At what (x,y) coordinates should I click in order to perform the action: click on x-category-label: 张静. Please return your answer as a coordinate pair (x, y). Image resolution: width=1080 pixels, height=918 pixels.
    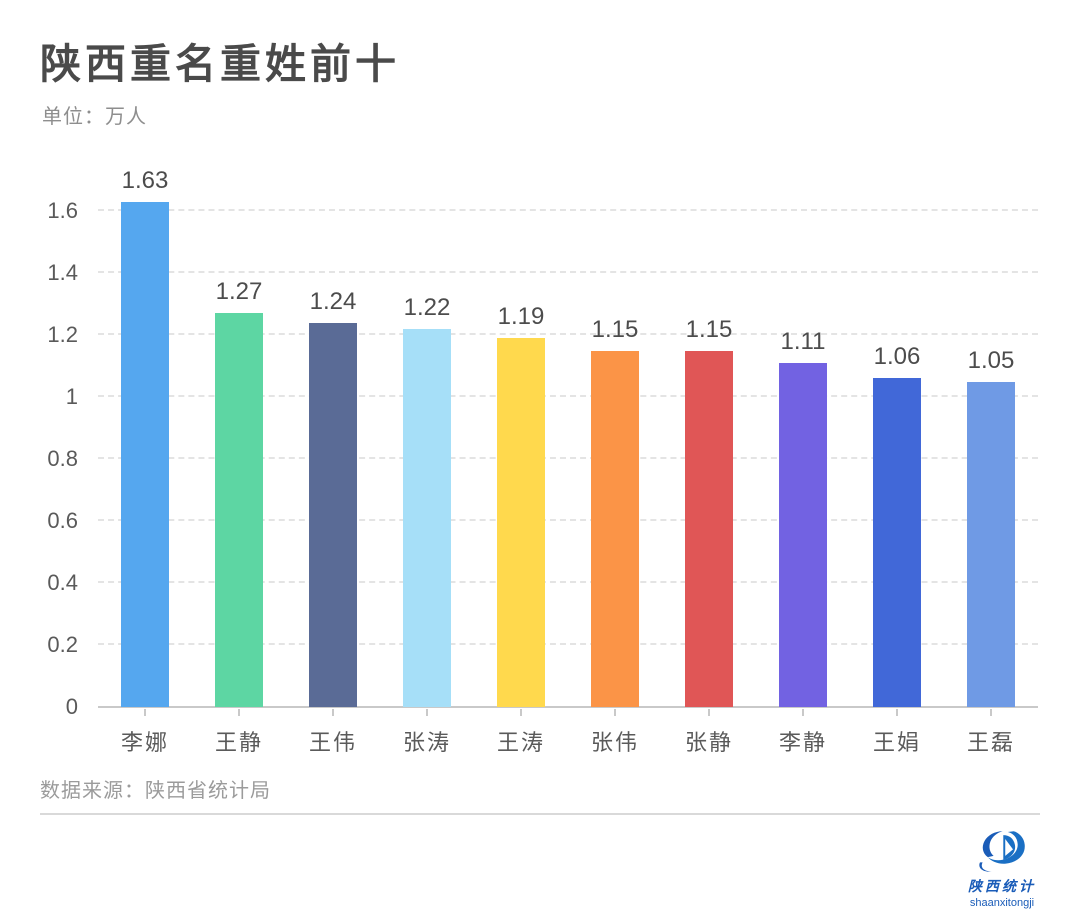
    Looking at the image, I should click on (708, 742).